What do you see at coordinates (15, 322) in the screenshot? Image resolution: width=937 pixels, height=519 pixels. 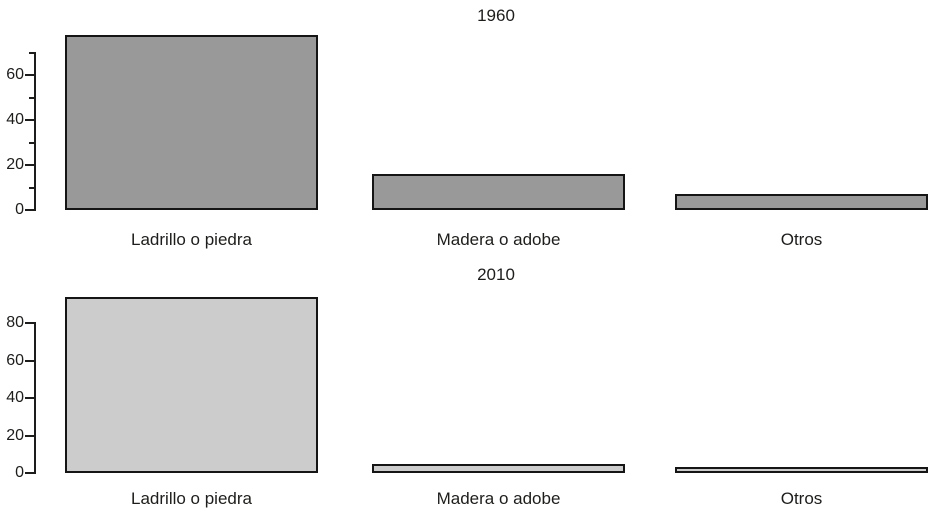 I see `y-axis-tick-label: 80` at bounding box center [15, 322].